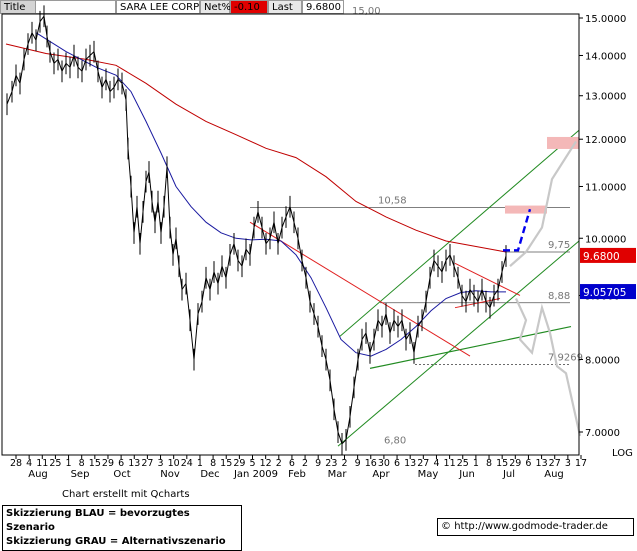 This screenshot has height=551, width=637. Describe the element at coordinates (543, 203) in the screenshot. I see `scenario-gray-up` at that location.